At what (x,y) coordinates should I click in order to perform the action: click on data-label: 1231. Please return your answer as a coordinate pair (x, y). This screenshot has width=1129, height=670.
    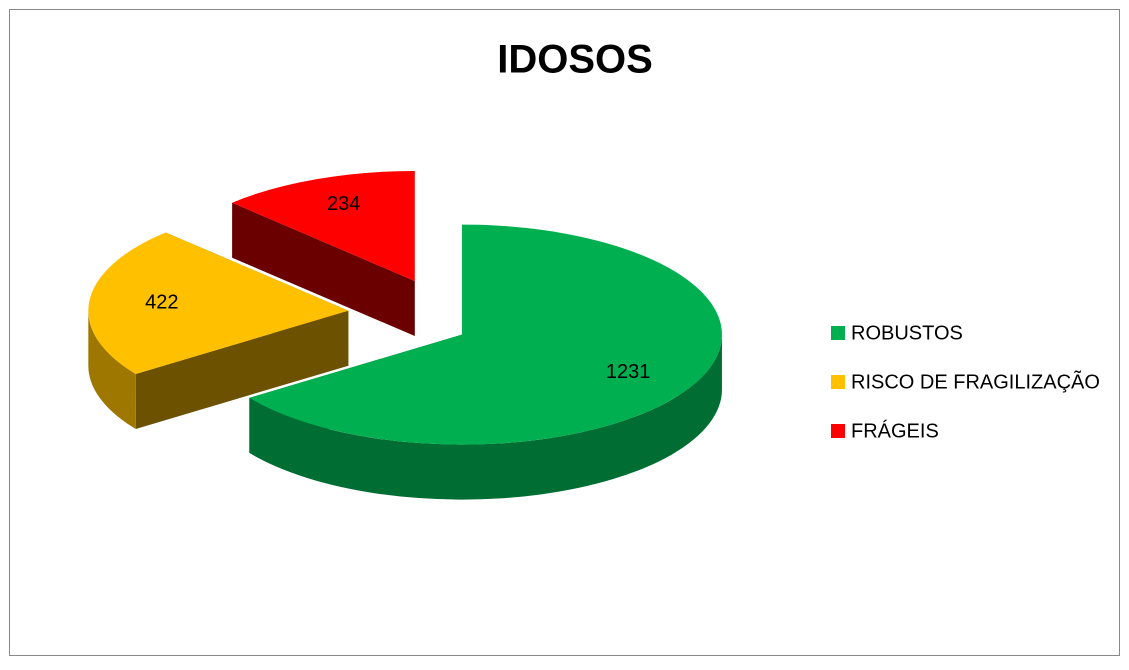
    Looking at the image, I should click on (628, 372).